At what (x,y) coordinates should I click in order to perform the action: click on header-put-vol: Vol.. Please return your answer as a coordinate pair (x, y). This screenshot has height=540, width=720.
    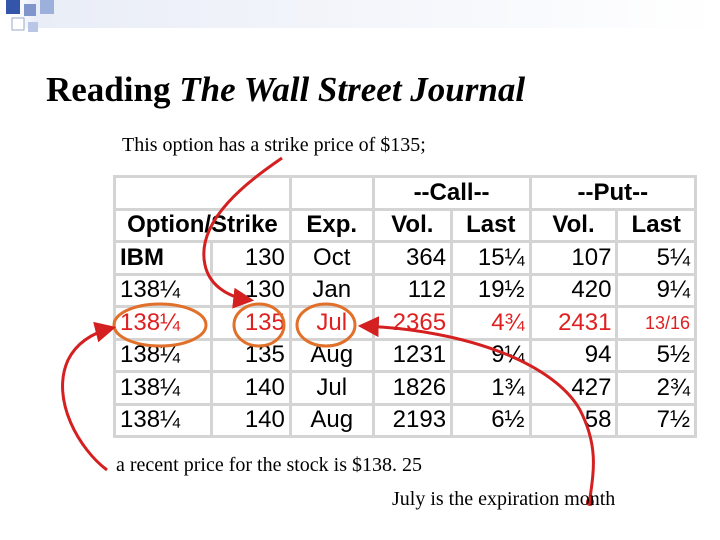
    Looking at the image, I should click on (573, 225).